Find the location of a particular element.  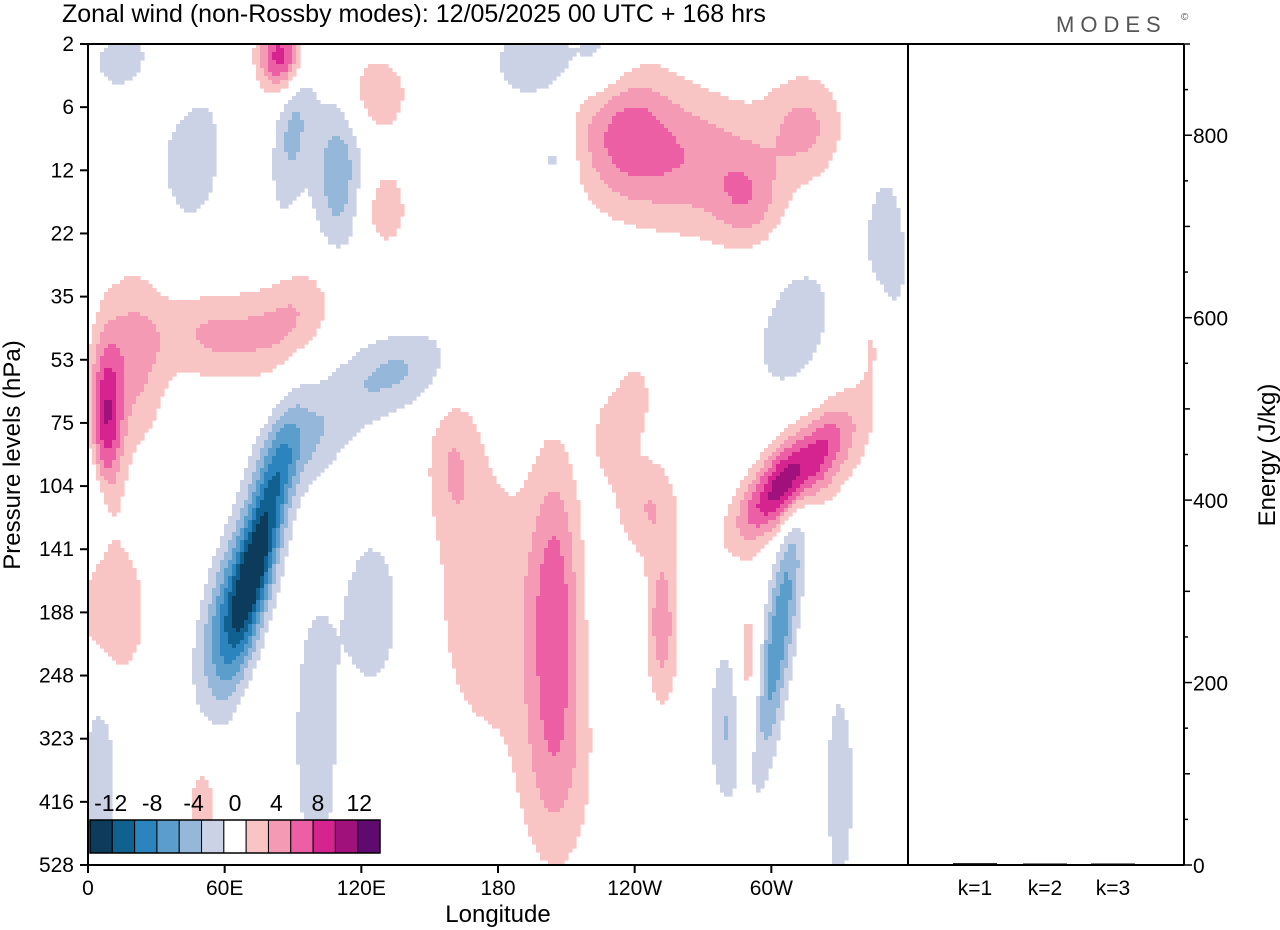

y-tick-label: 75 is located at coordinates (62, 423).